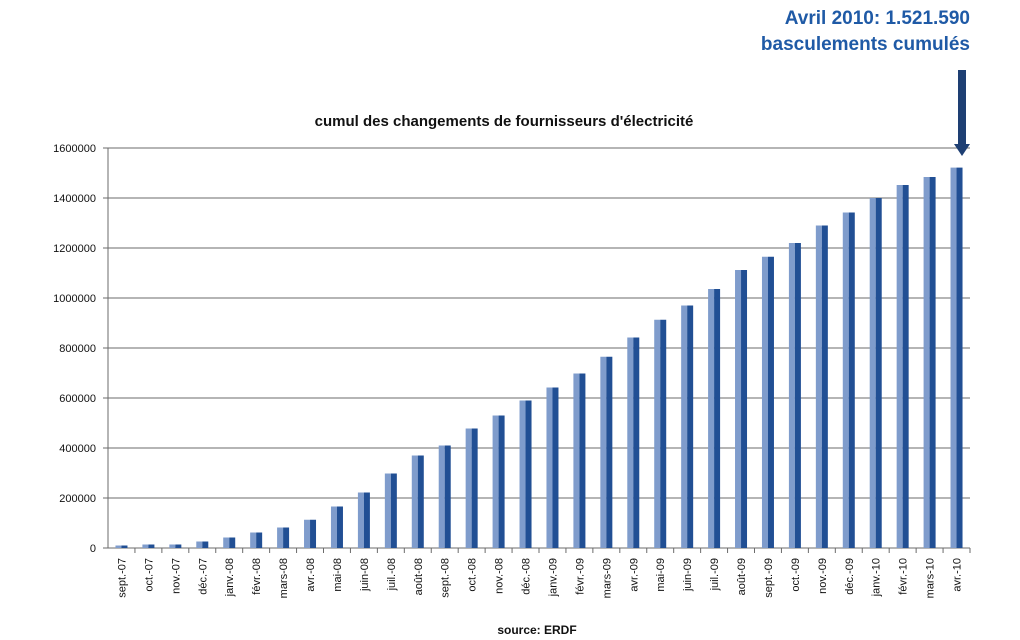 The height and width of the screenshot is (640, 1020). What do you see at coordinates (899, 366) in the screenshot?
I see `bar-févr.-10-light` at bounding box center [899, 366].